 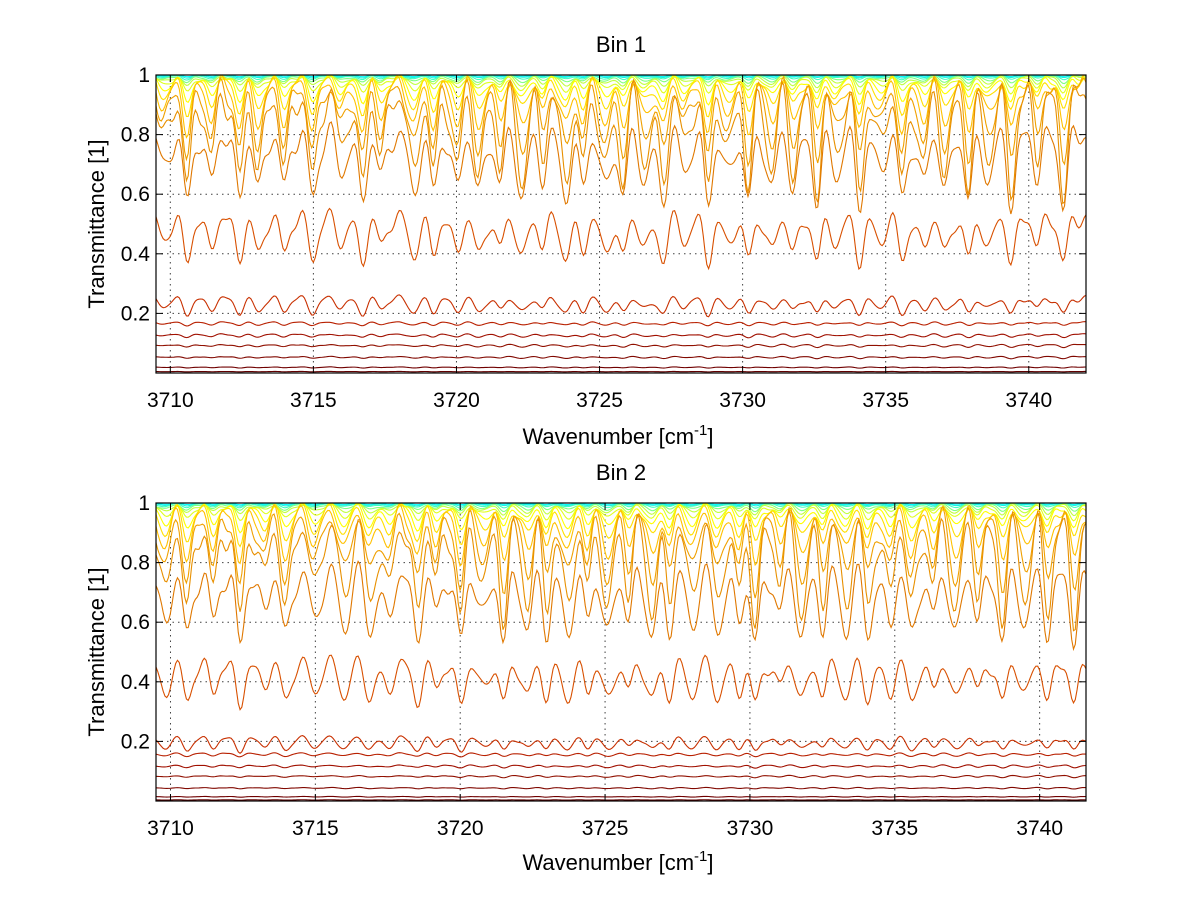 I want to click on chart-title: Bin 1, so click(x=621, y=44).